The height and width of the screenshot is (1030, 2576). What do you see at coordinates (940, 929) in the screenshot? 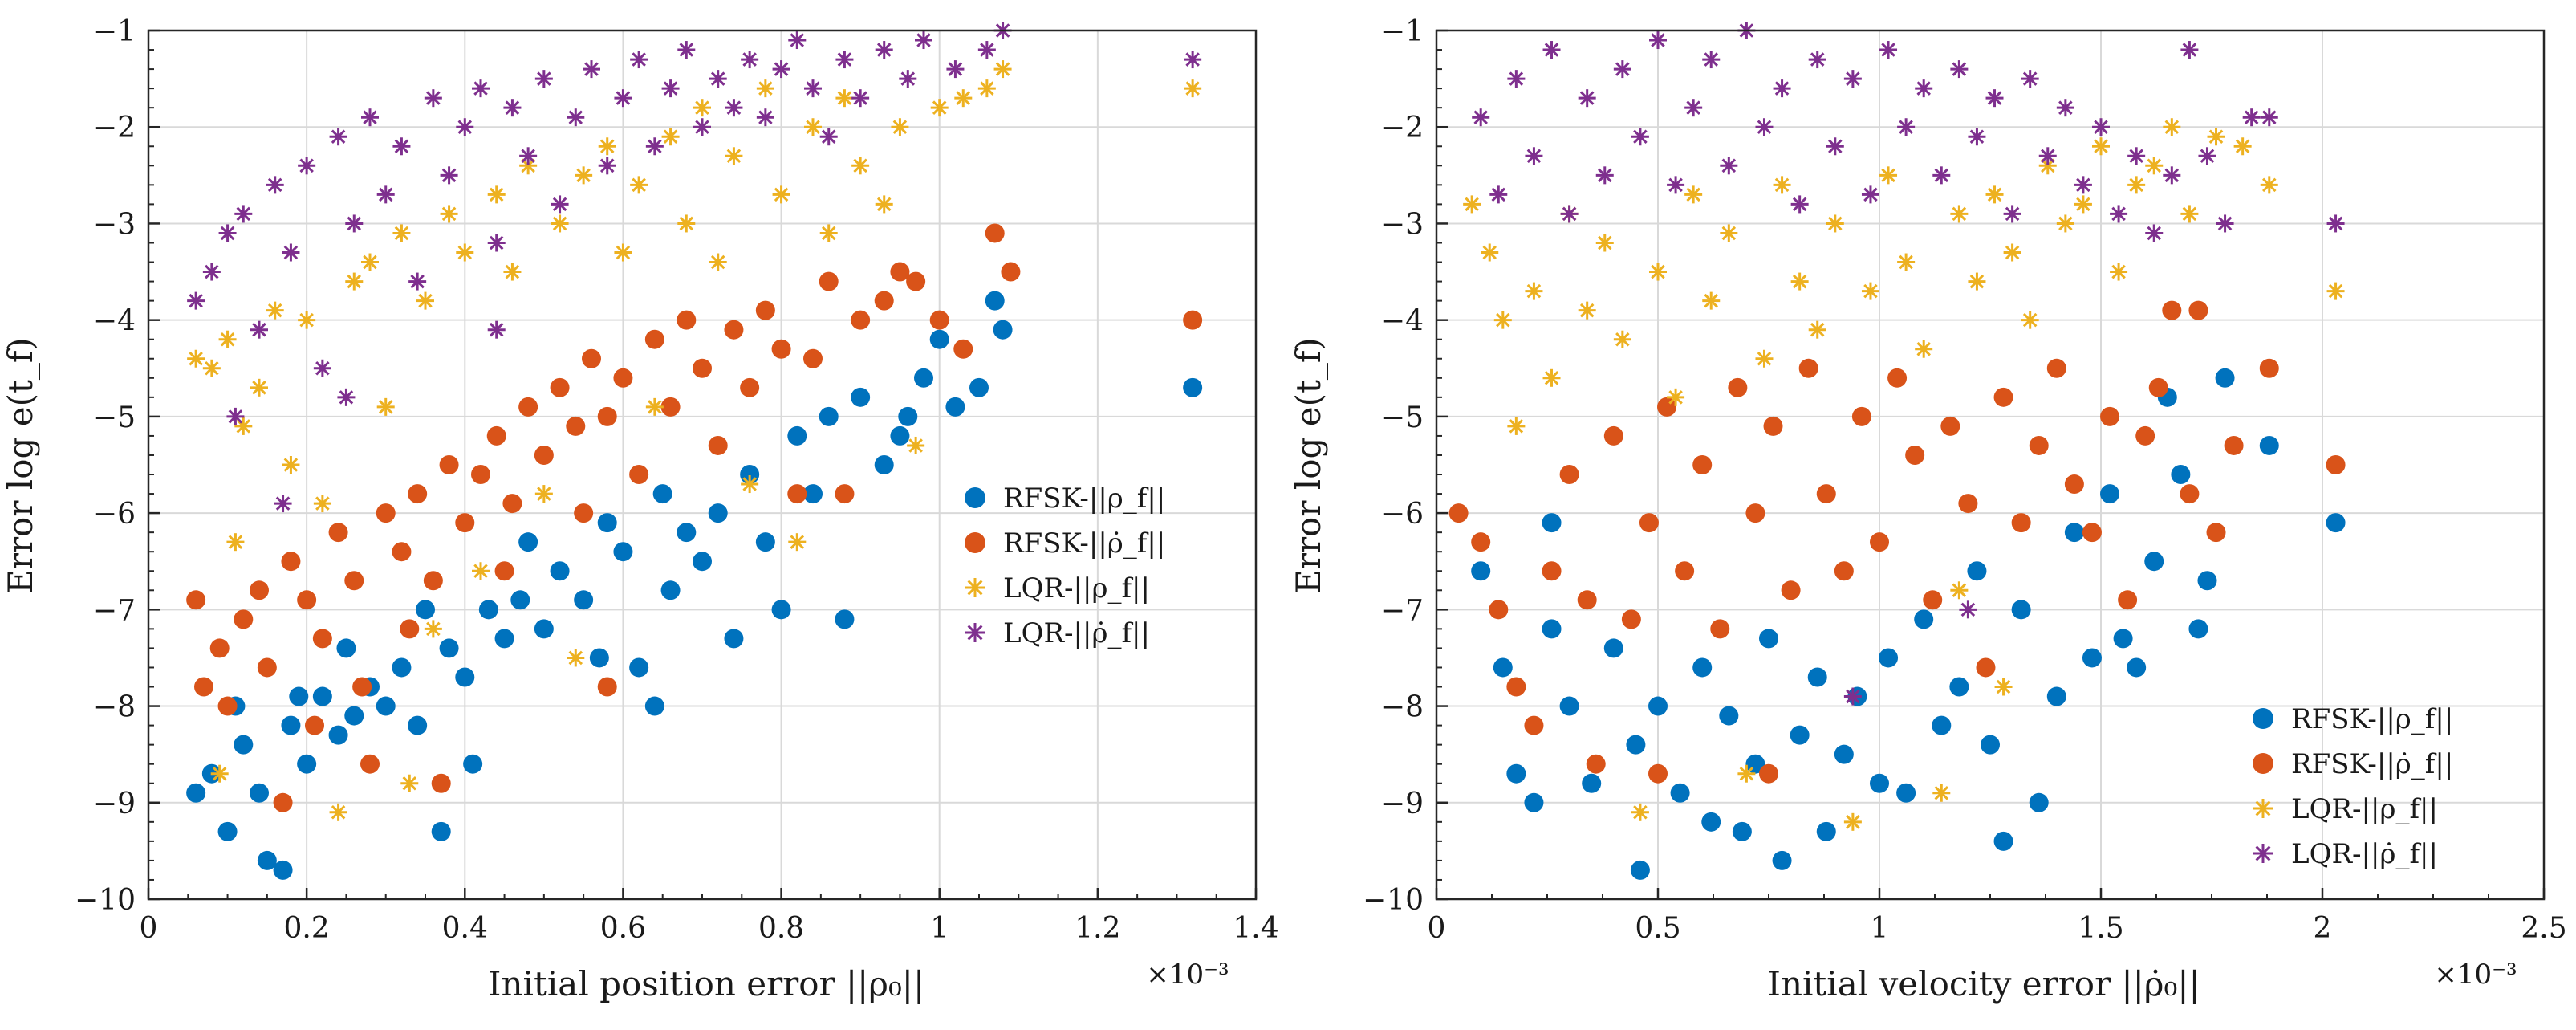
I see `x-tick-label: 1` at bounding box center [940, 929].